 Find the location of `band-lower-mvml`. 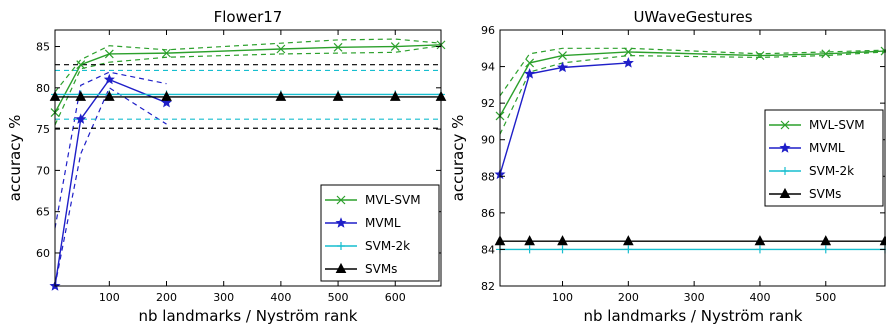

band-lower-mvml is located at coordinates (110, 186).